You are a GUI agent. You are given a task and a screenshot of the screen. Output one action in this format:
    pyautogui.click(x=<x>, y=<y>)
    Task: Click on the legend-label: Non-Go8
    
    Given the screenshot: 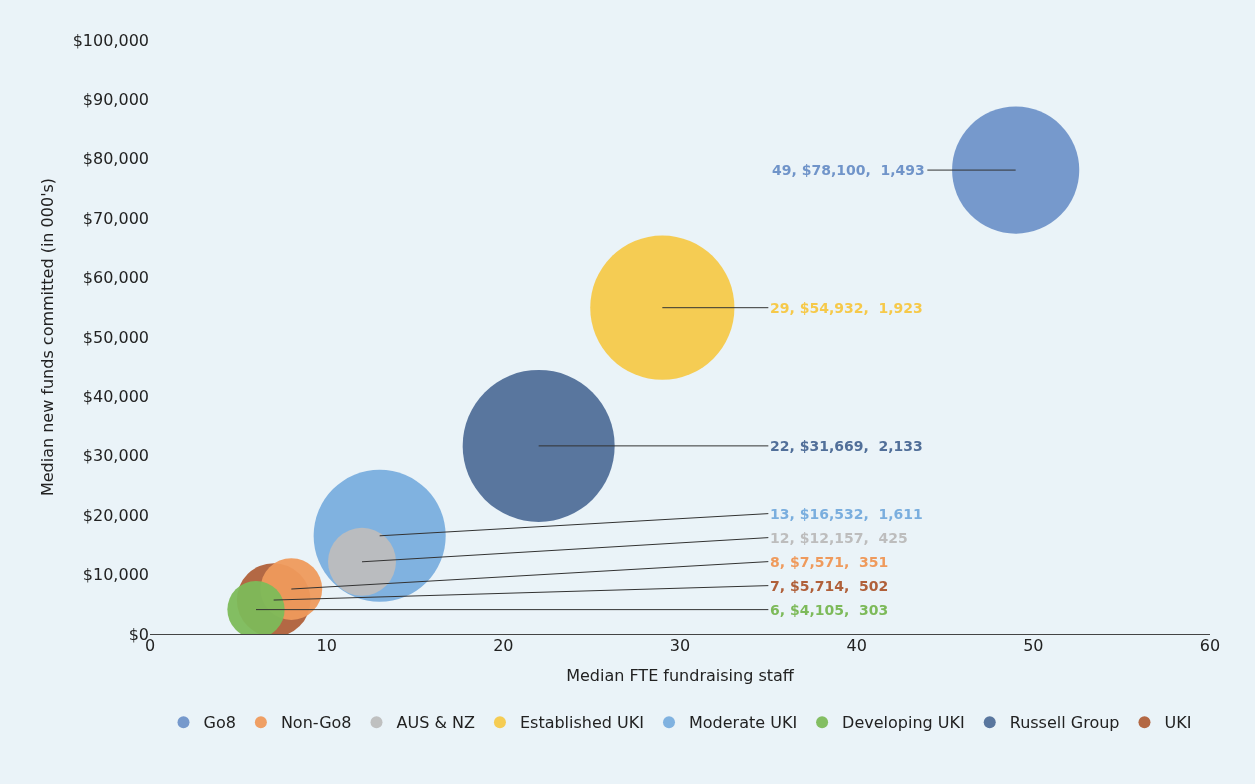 What is the action you would take?
    pyautogui.click(x=316, y=723)
    